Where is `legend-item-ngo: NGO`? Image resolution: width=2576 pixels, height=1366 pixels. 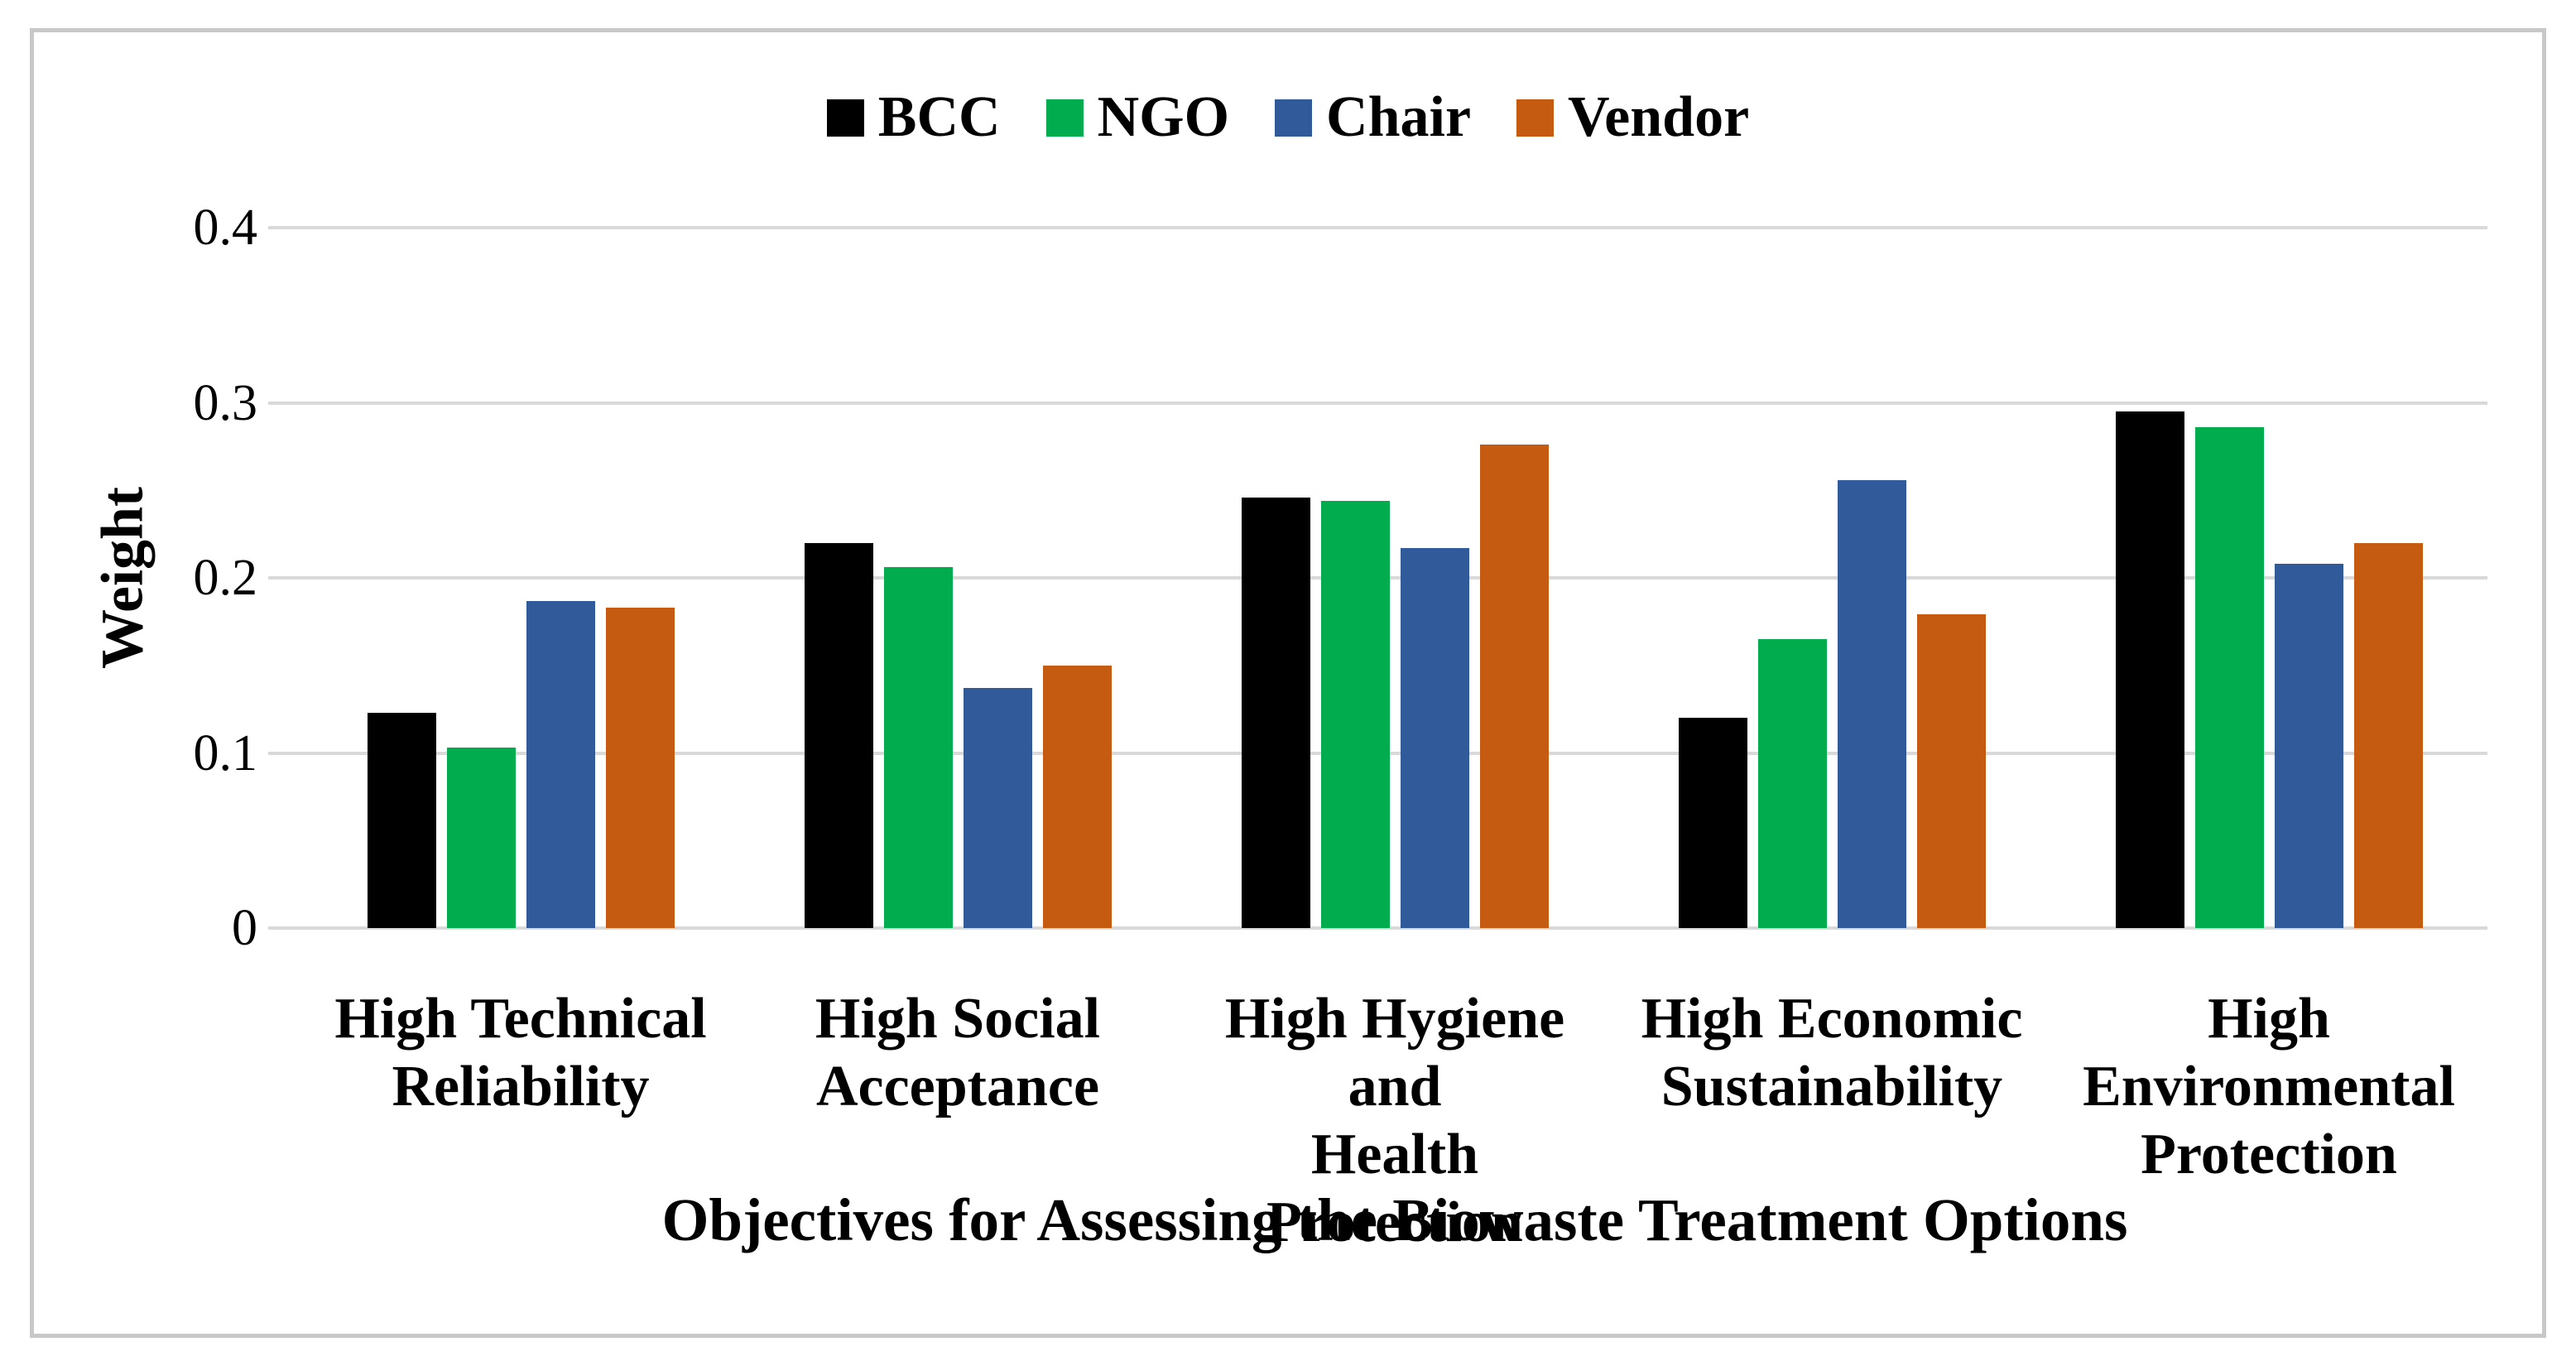
legend-item-ngo: NGO is located at coordinates (1137, 117).